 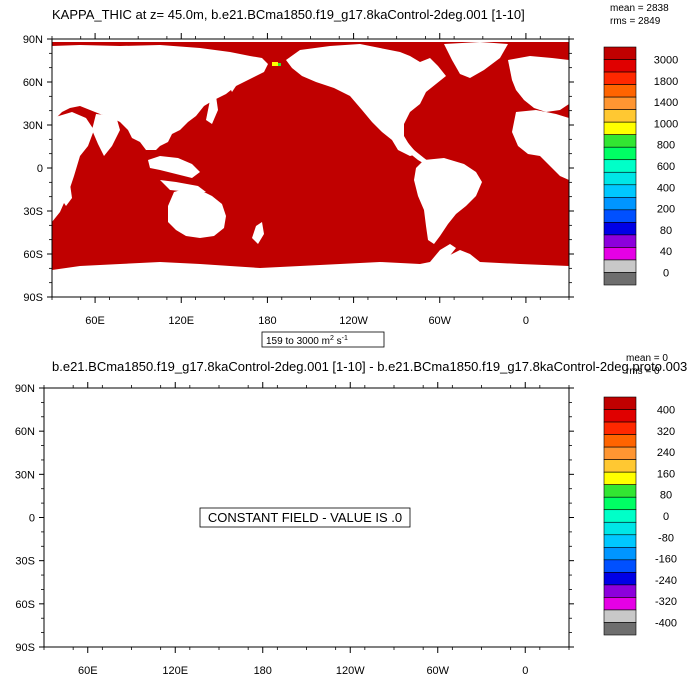 What do you see at coordinates (666, 623) in the screenshot?
I see `colorbar-bottom-label: -400` at bounding box center [666, 623].